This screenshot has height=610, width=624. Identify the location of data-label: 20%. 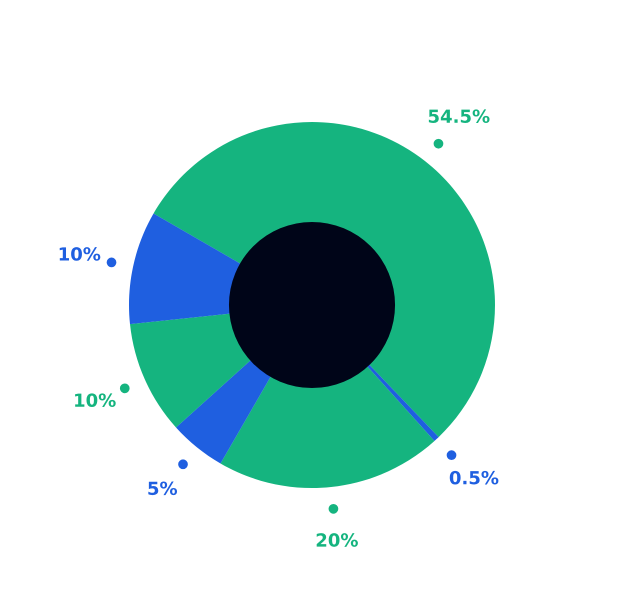
(337, 540).